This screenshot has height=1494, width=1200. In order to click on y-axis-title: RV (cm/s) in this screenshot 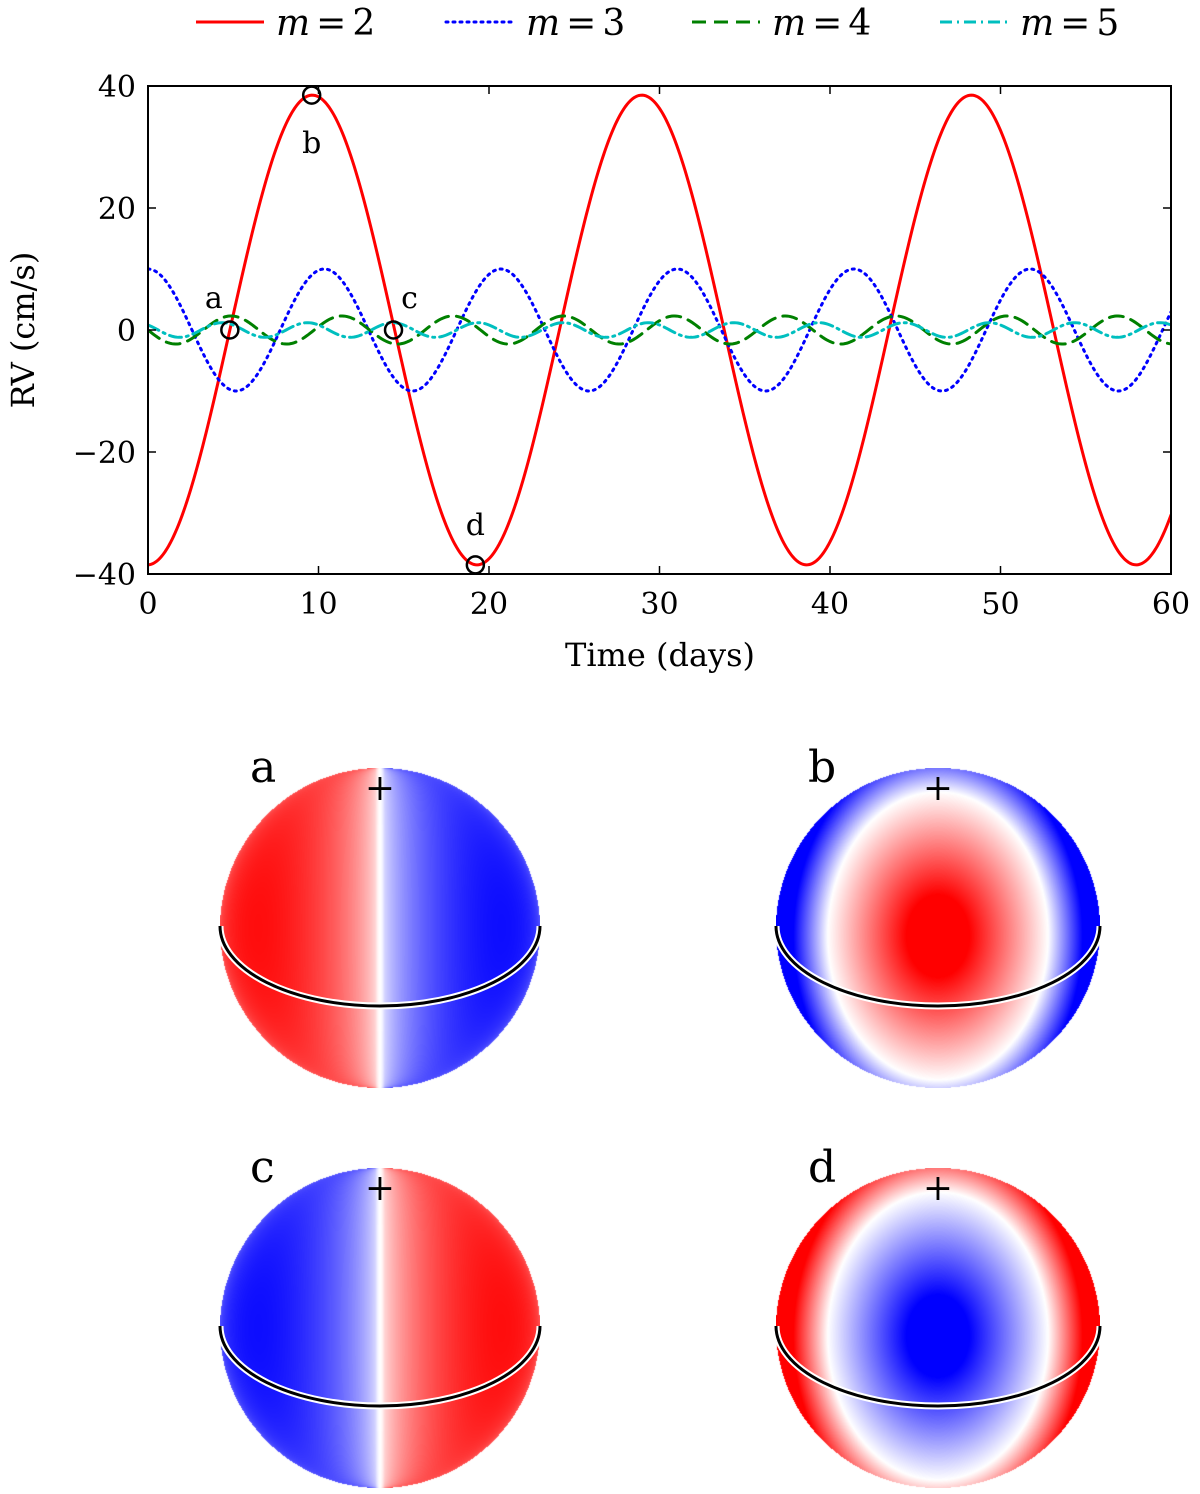, I will do `click(23, 330)`.